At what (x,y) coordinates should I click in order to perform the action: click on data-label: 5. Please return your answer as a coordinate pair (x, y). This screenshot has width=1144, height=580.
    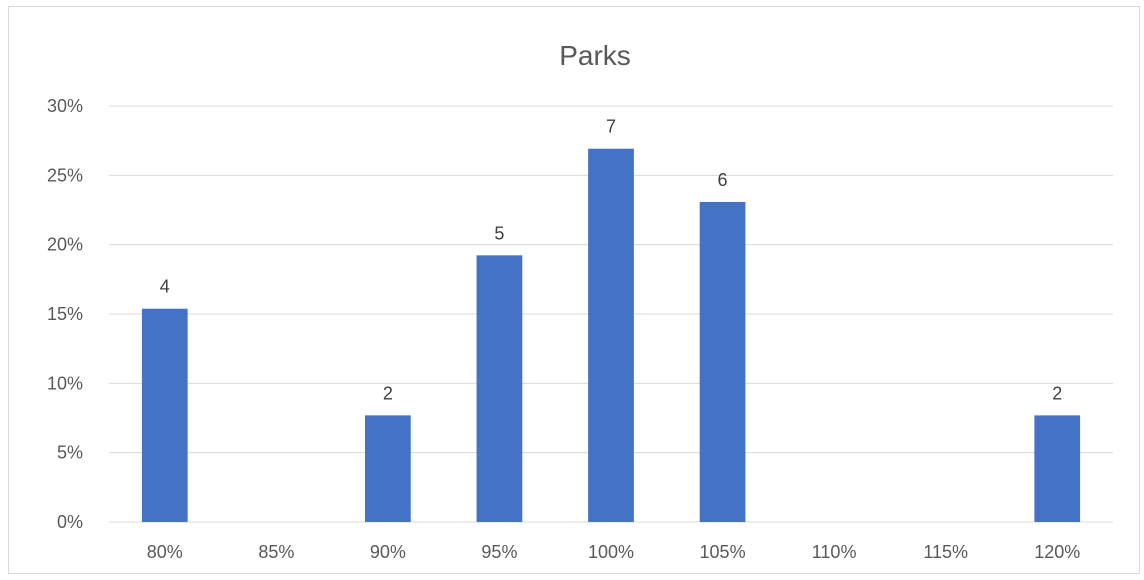
    Looking at the image, I should click on (499, 233).